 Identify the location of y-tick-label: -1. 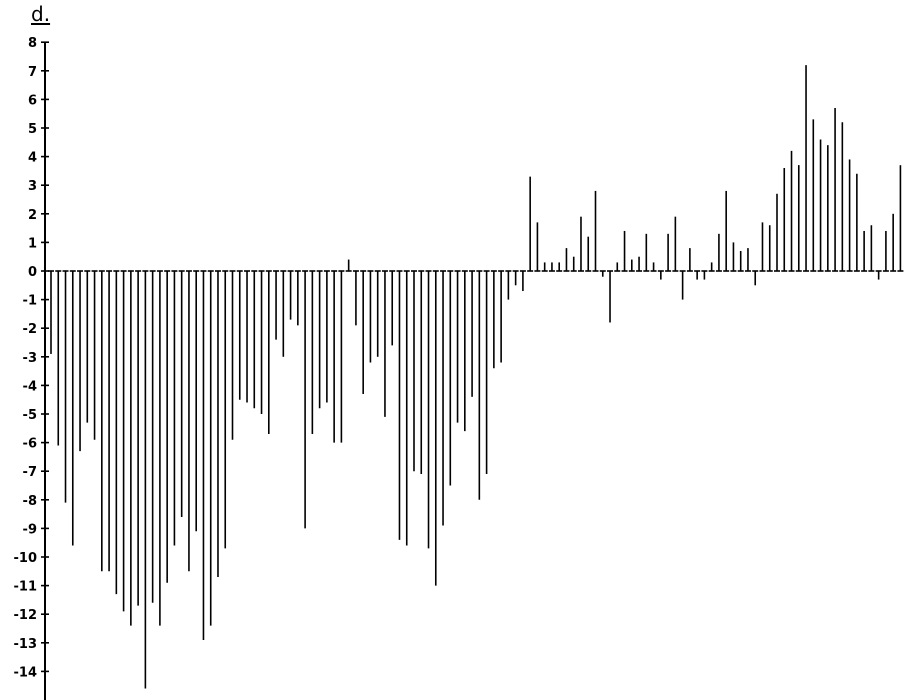
(30, 301).